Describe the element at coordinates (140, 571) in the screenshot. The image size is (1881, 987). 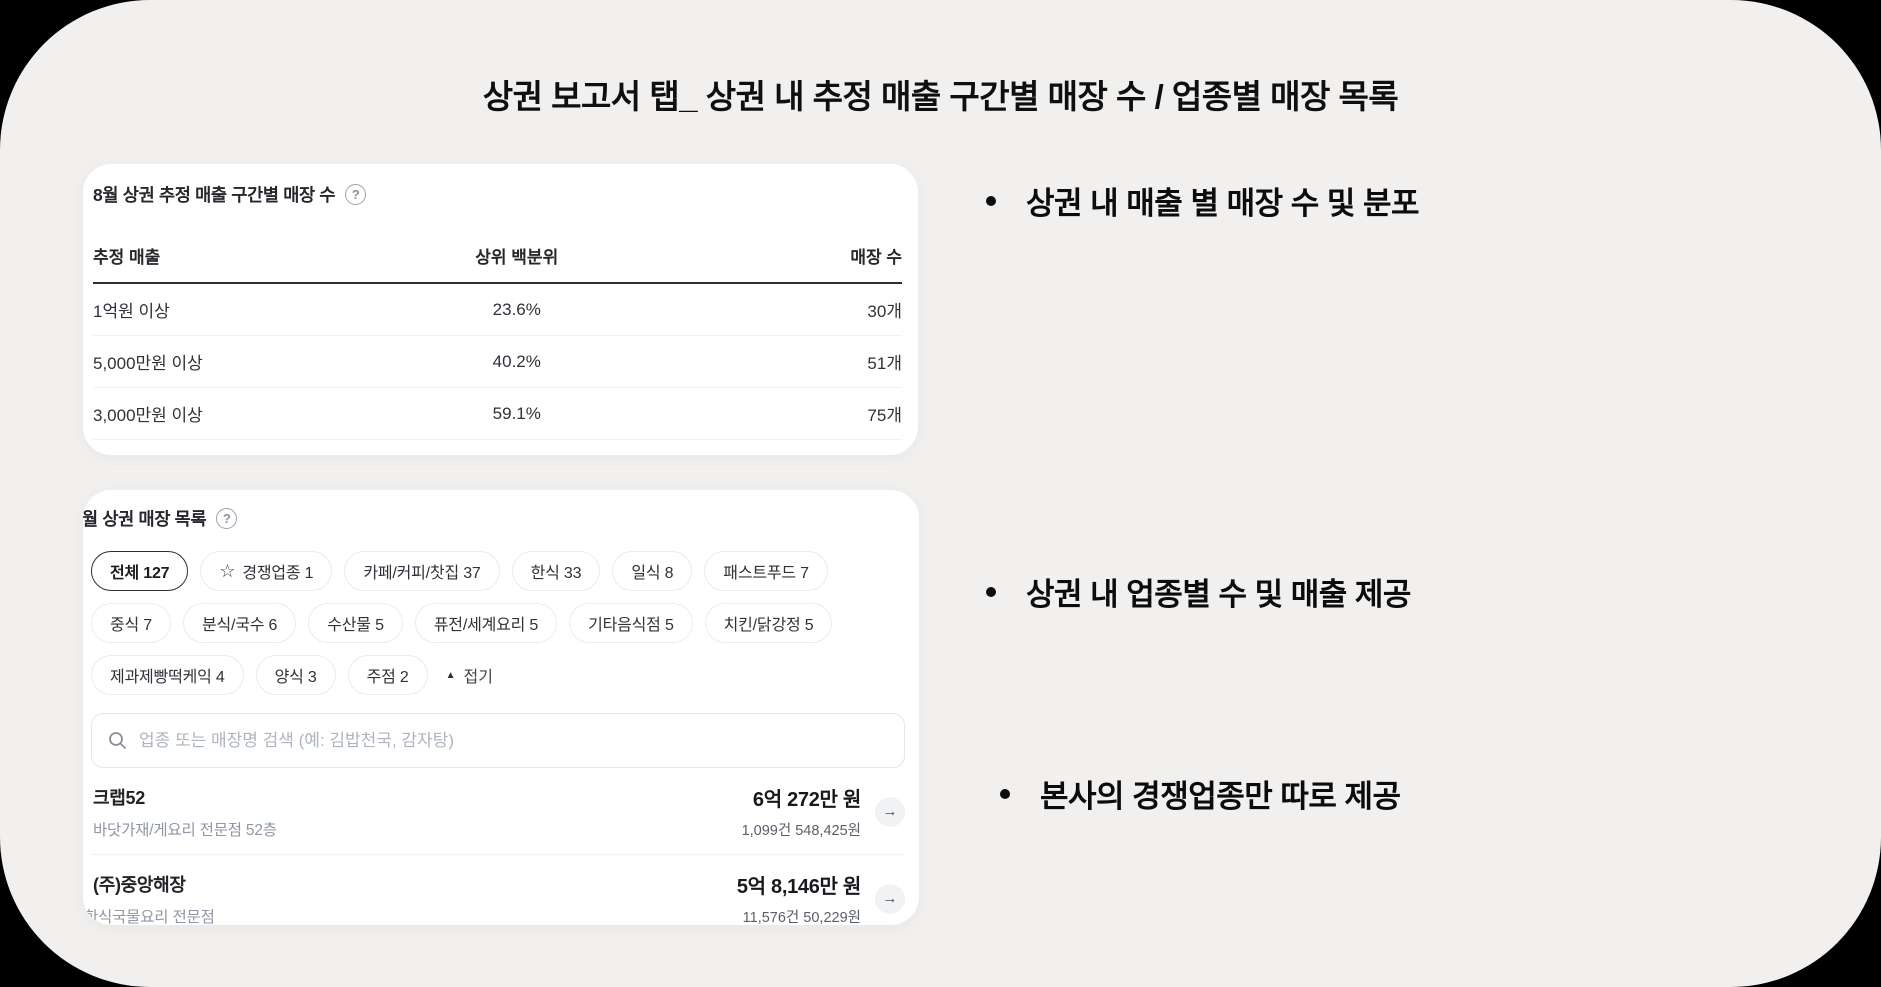
I see `chip-all: 전체 127` at that location.